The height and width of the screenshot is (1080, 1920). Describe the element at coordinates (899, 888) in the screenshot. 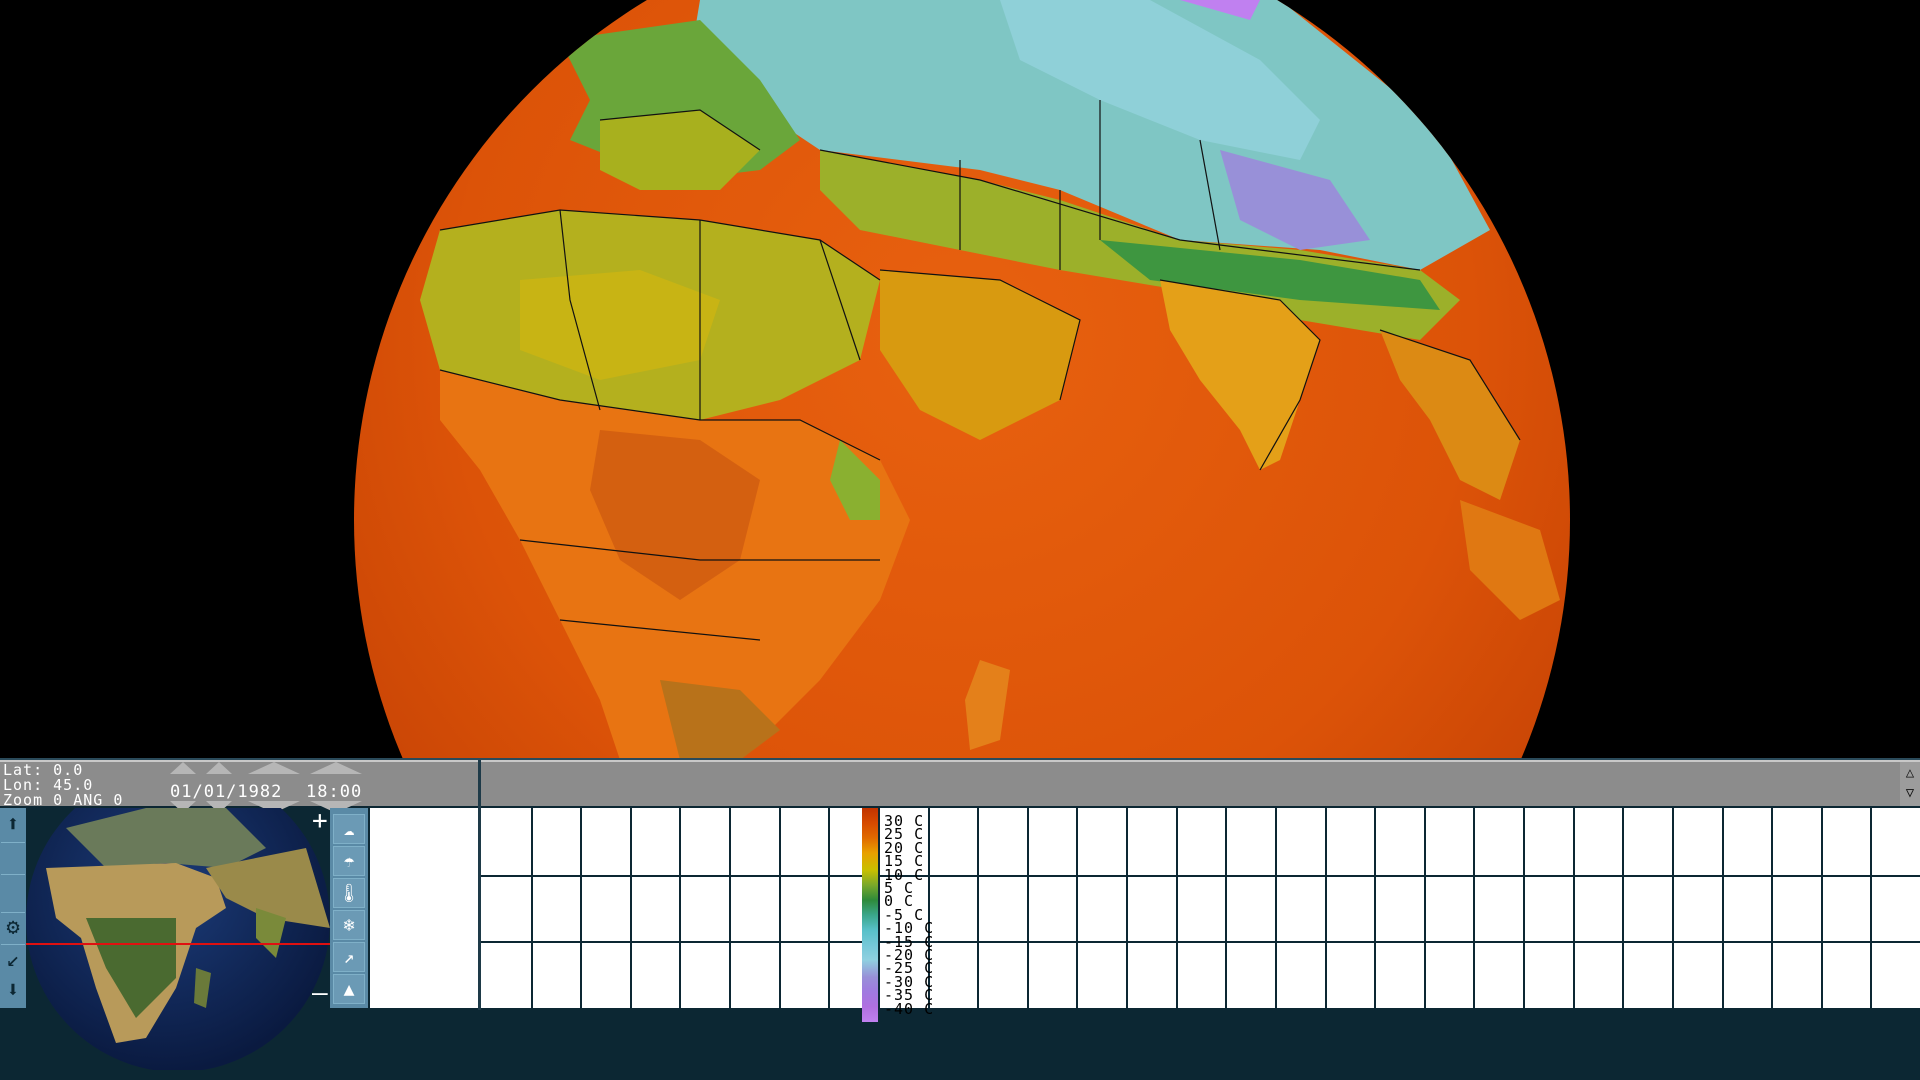

I see `legend-label: 5 C` at that location.